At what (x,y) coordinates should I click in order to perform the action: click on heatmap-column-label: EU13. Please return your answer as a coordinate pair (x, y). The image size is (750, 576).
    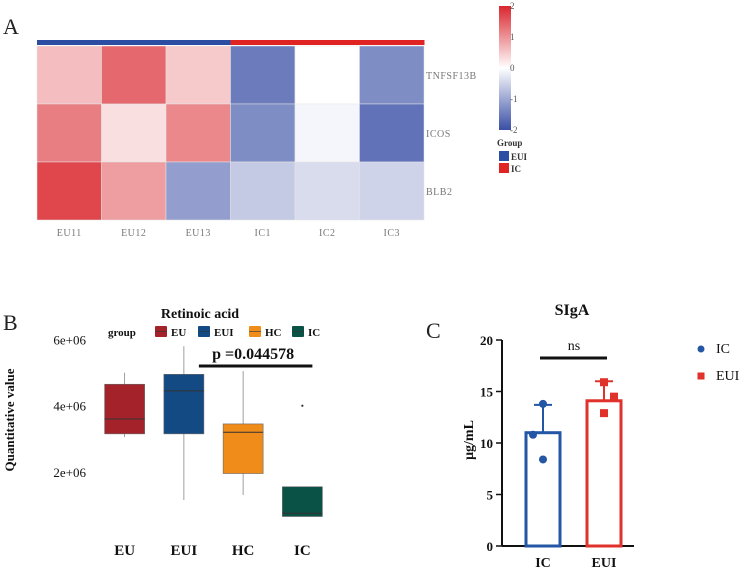
    Looking at the image, I should click on (198, 233).